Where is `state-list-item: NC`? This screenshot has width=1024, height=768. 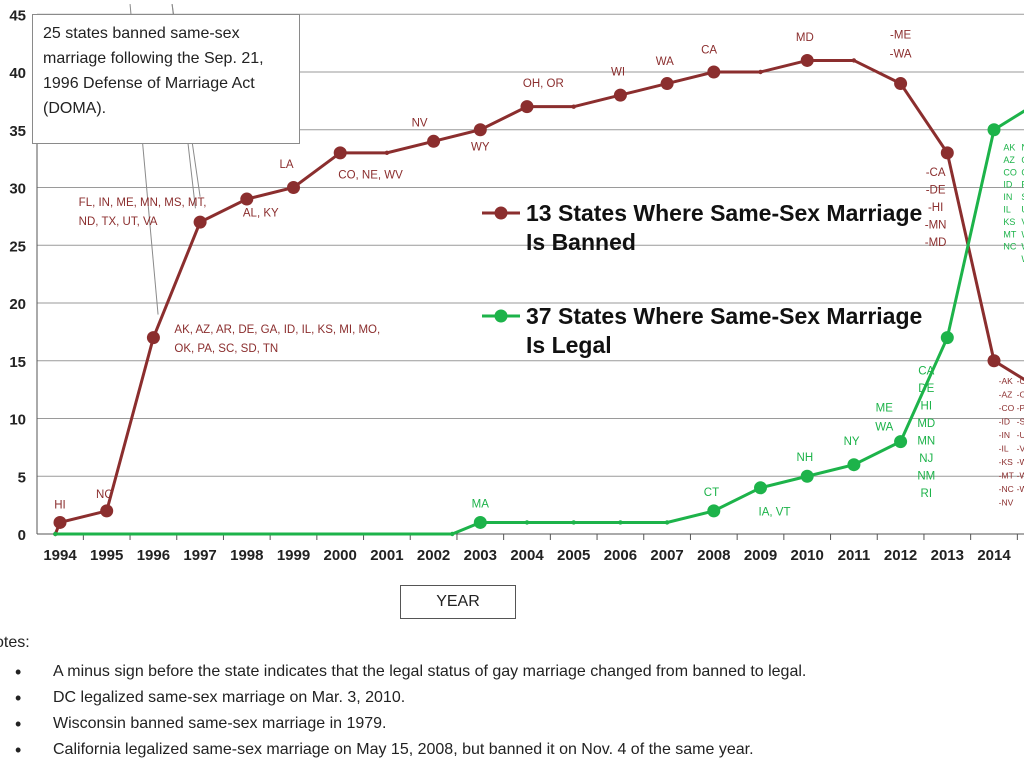
state-list-item: NC is located at coordinates (1009, 247).